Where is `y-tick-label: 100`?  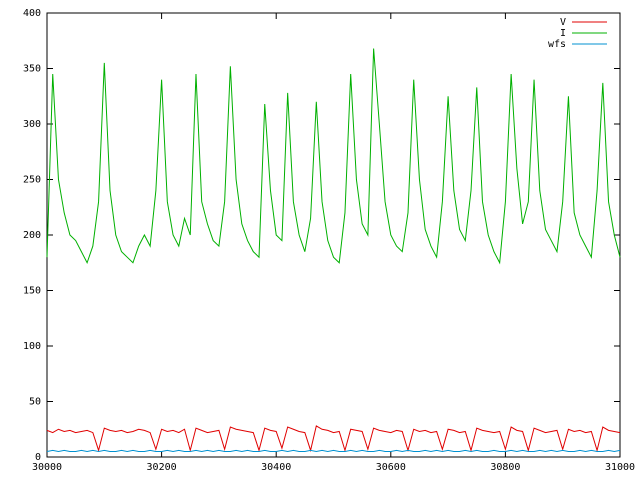
y-tick-label: 100 is located at coordinates (32, 346).